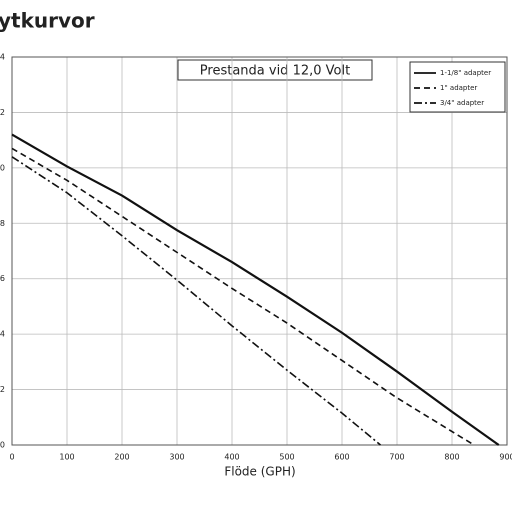 This screenshot has width=512, height=512. What do you see at coordinates (505, 457) in the screenshot?
I see `x-tick-label: 900` at bounding box center [505, 457].